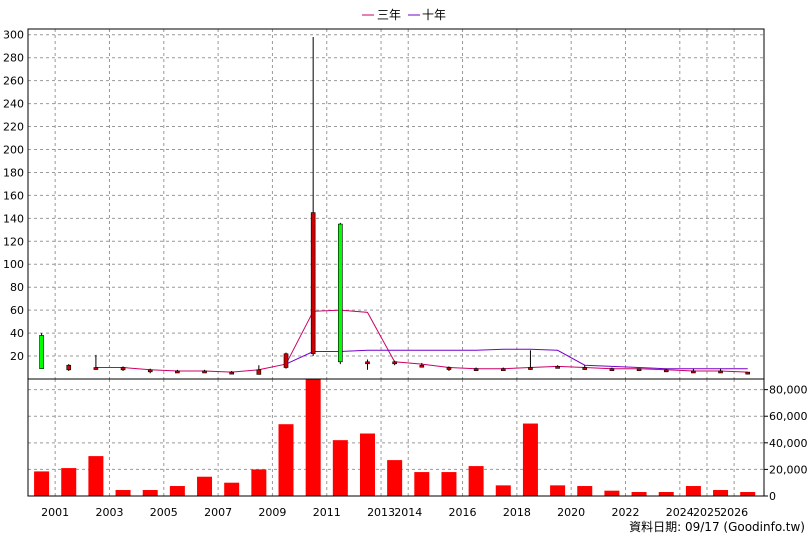  What do you see at coordinates (381, 512) in the screenshot?
I see `x-tick-label: 2013` at bounding box center [381, 512].